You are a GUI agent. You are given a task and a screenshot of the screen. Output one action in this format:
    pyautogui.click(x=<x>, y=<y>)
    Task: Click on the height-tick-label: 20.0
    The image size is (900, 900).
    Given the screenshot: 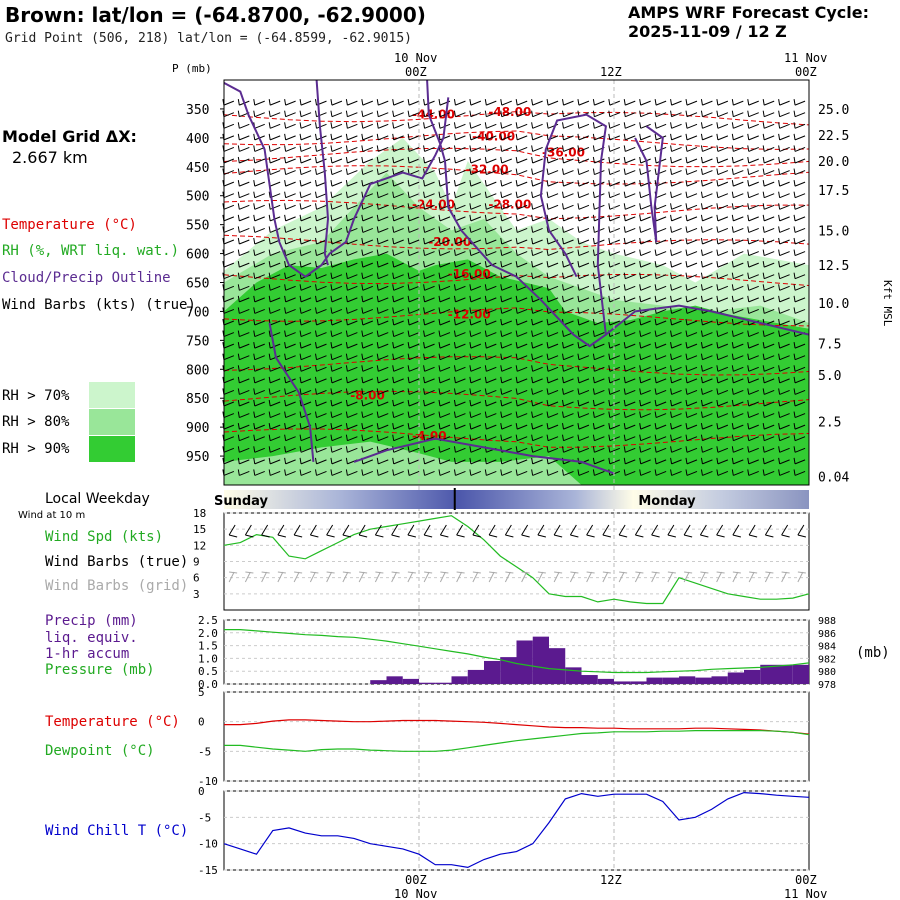 What is the action you would take?
    pyautogui.click(x=833, y=162)
    